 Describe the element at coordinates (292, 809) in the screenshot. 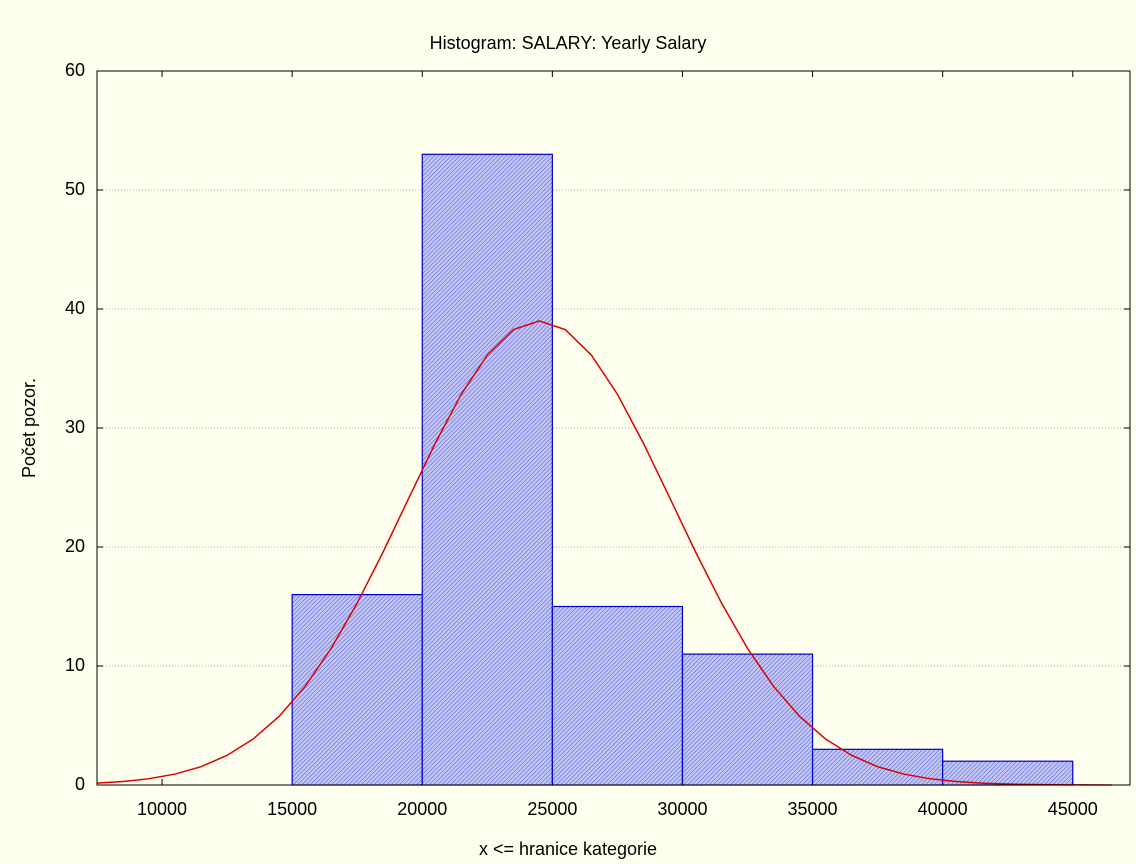

I see `x-tick-label: 15000` at that location.